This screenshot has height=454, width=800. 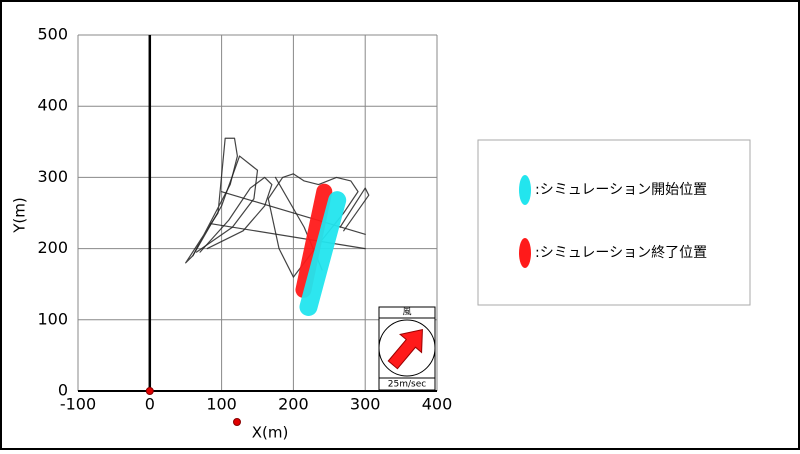 What do you see at coordinates (437, 404) in the screenshot?
I see `x-tick-label: 400` at bounding box center [437, 404].